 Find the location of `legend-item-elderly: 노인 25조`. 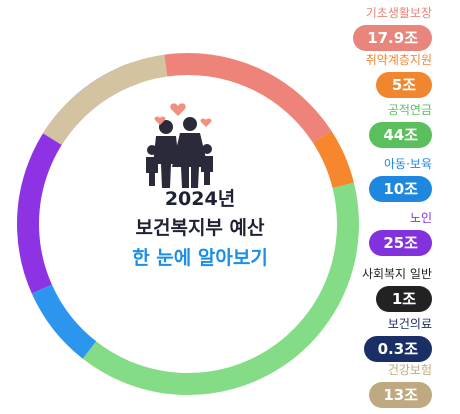

legend-item-elderly: 노인 25조 is located at coordinates (400, 233).